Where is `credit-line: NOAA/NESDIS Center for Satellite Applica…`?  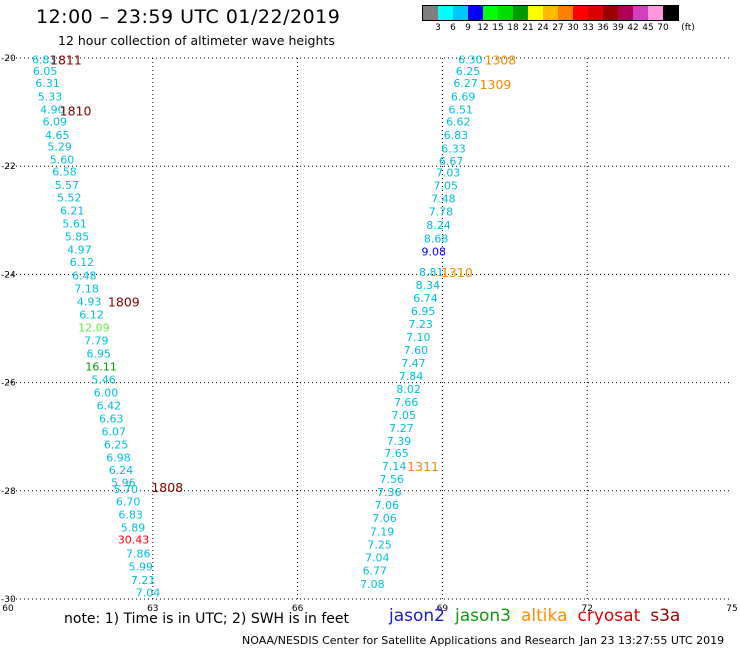
credit-line: NOAA/NESDIS Center for Satellite Applica… is located at coordinates (409, 640).